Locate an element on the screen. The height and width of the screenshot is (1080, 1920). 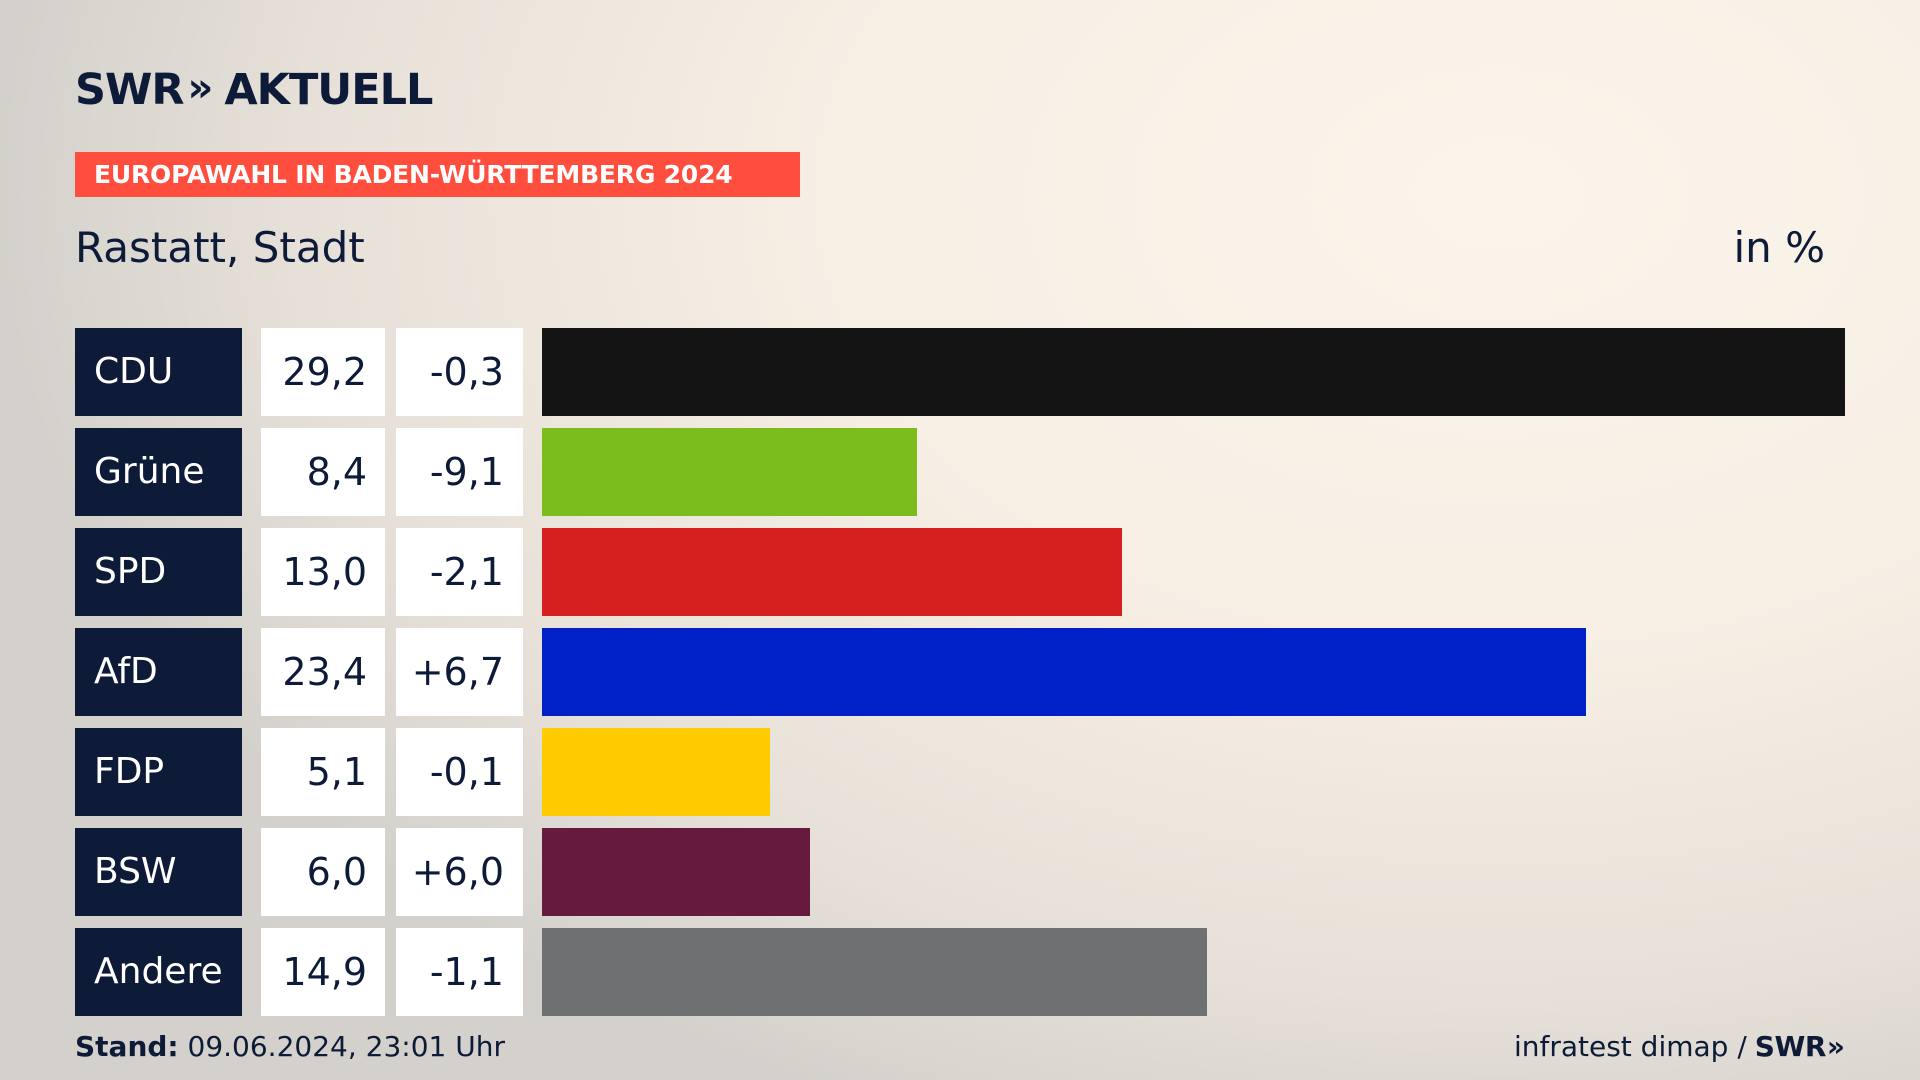
result-row: CDU 29,2 -0,3 is located at coordinates (960, 372).